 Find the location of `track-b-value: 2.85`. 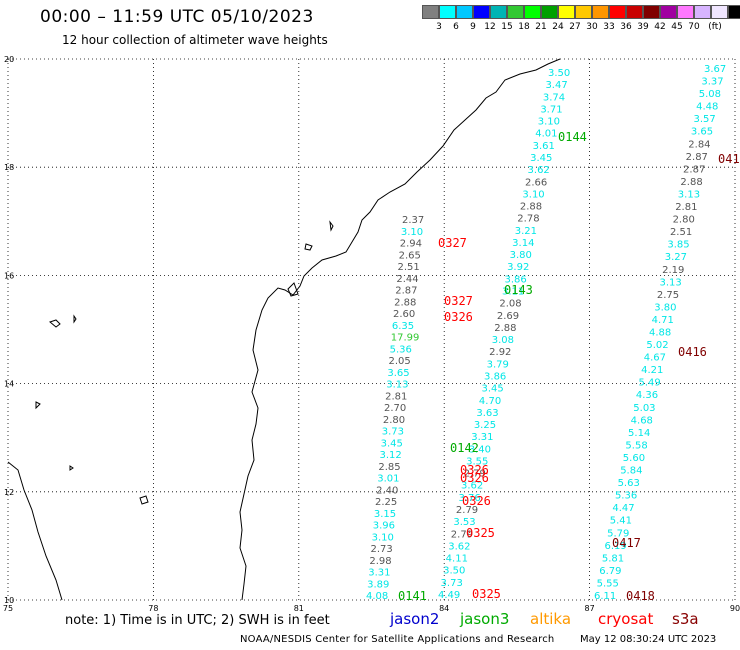

track-b-value: 2.85 is located at coordinates (389, 467).